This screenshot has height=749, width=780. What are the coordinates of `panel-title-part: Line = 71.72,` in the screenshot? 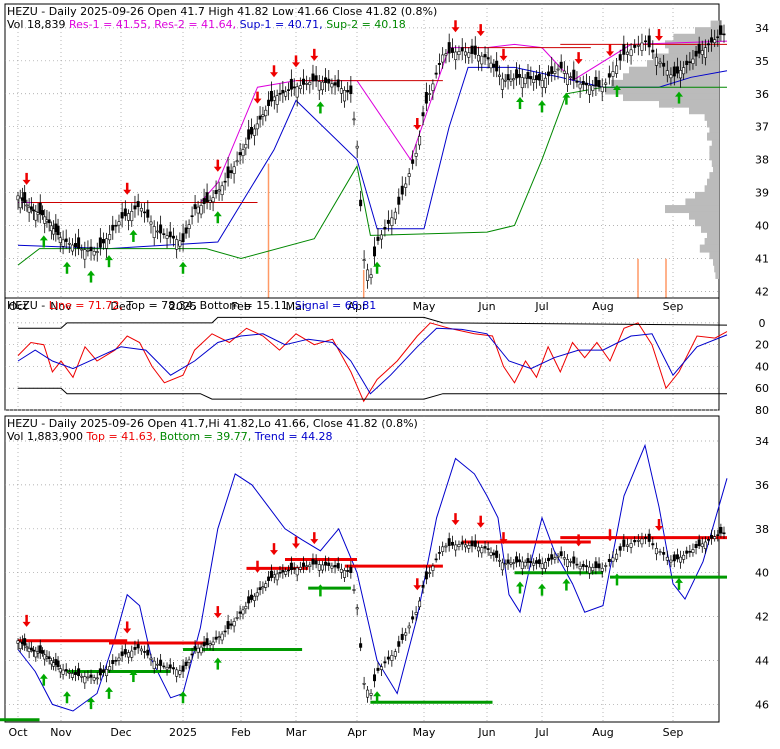 It's located at (88, 305).